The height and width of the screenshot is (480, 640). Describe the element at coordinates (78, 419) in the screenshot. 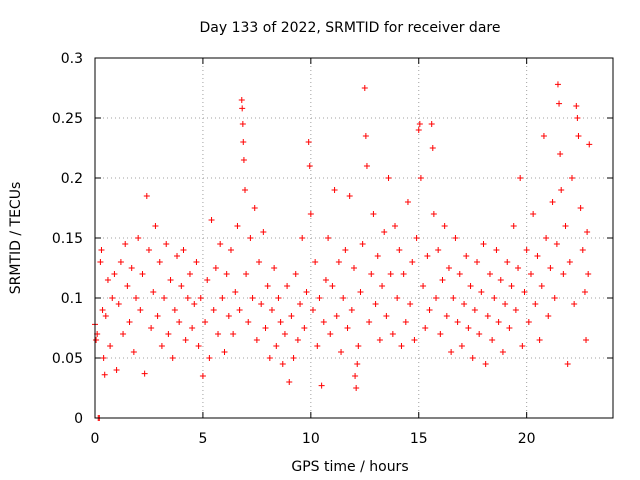

I see `y-tick-label: 0` at that location.